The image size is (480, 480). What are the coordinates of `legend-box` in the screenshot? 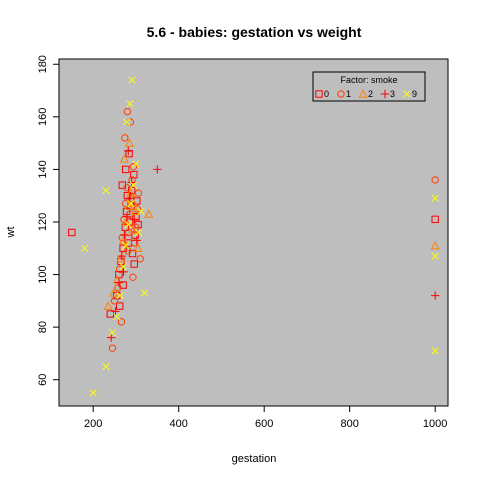 It's located at (369, 86).